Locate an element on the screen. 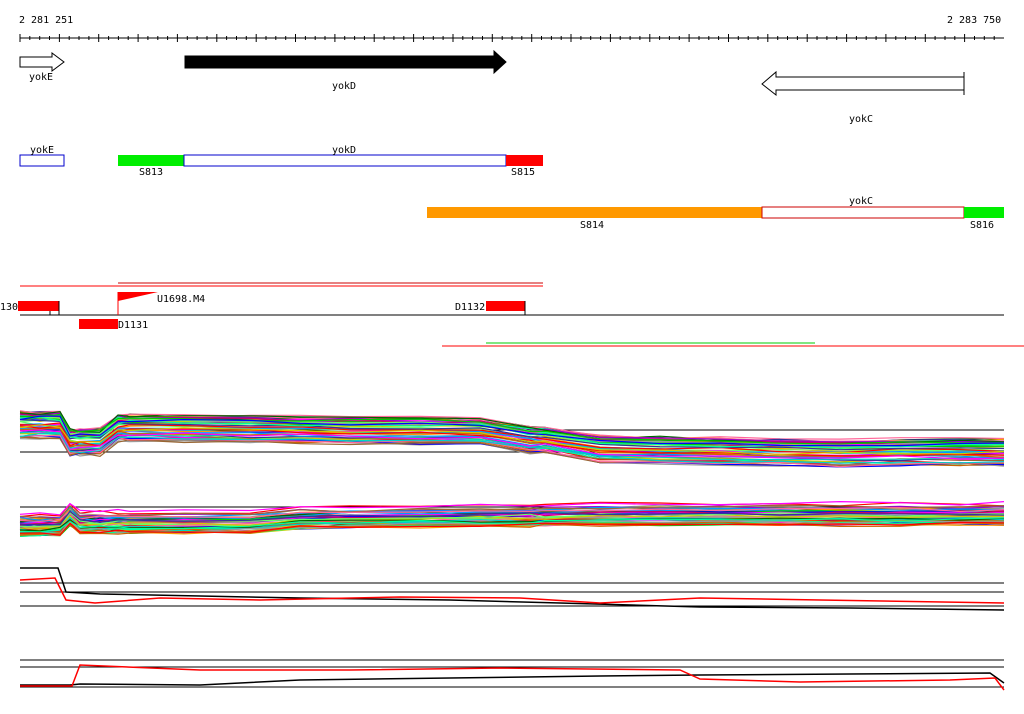 This screenshot has width=1024, height=714. gene-yokD: yokD is located at coordinates (345, 70).